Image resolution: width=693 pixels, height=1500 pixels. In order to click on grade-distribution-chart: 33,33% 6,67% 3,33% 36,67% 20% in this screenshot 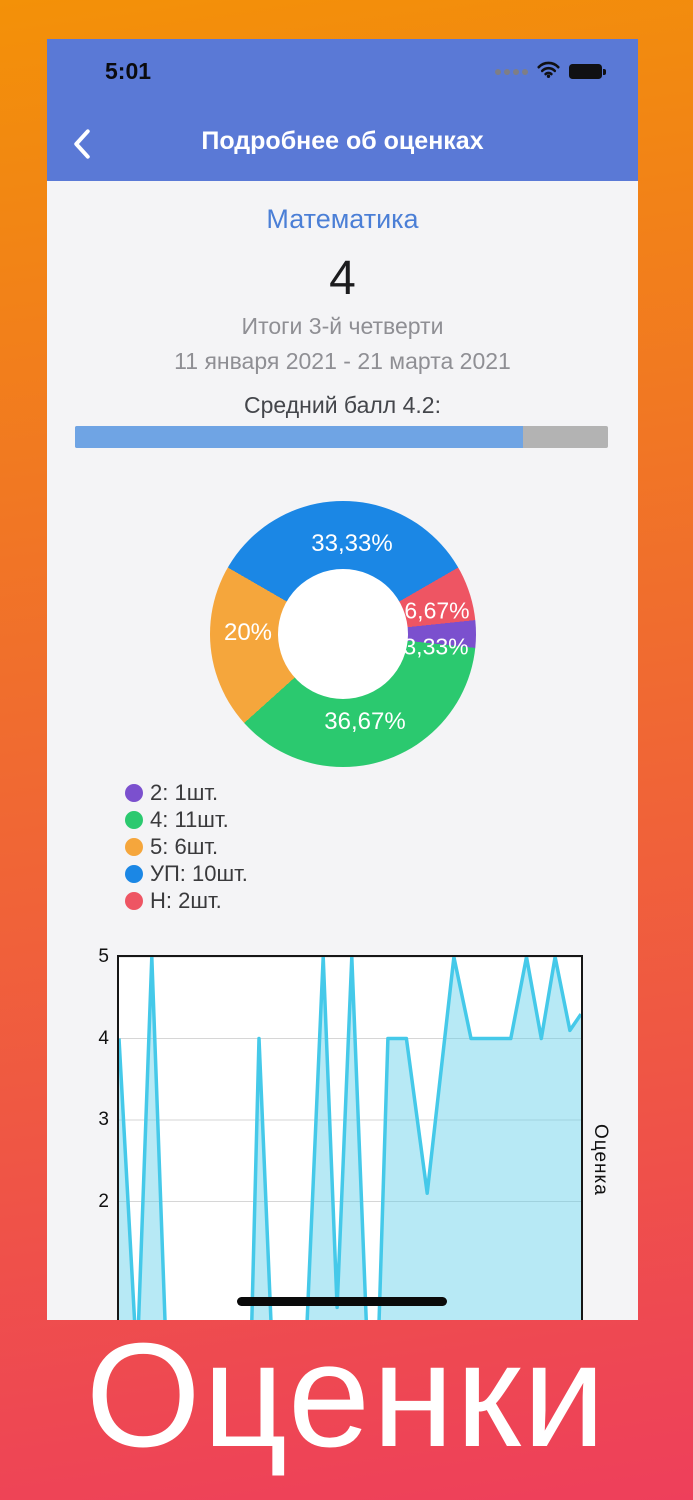, I will do `click(343, 634)`.